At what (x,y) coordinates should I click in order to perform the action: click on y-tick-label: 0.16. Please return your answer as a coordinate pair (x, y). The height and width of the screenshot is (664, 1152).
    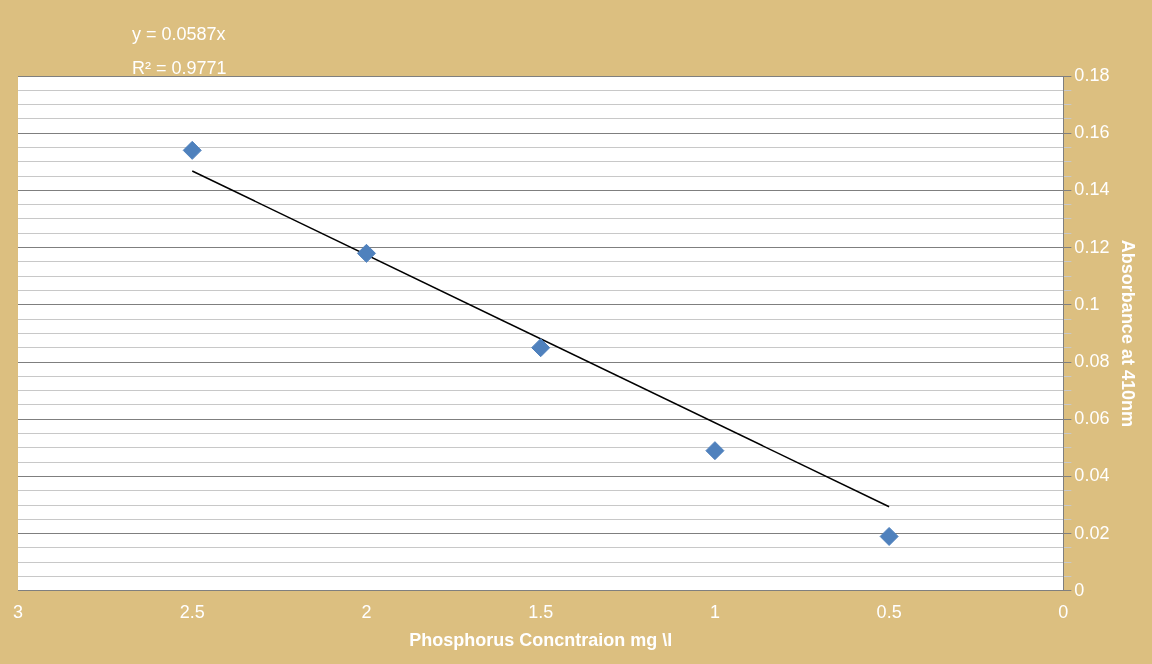
    Looking at the image, I should click on (1092, 132).